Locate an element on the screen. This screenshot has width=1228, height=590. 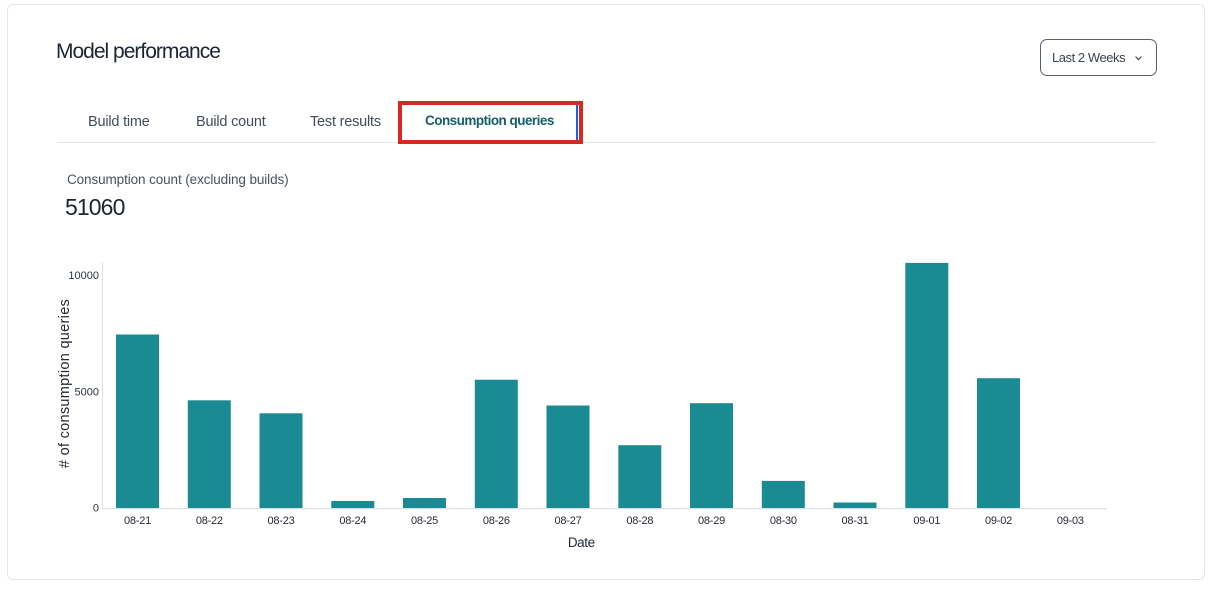
svg-text: 08-22 is located at coordinates (209, 521).